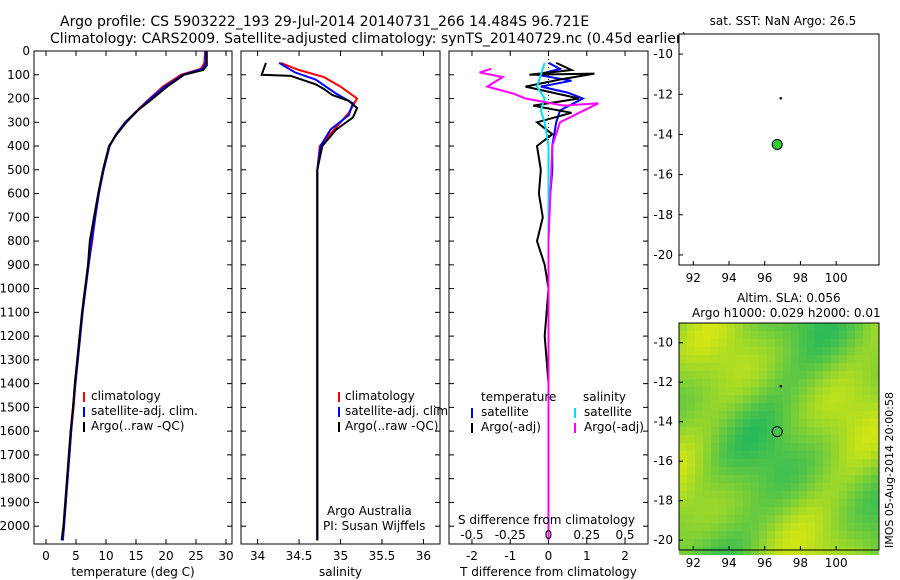 Image resolution: width=900 pixels, height=580 pixels. Describe the element at coordinates (781, 98) in the screenshot. I see `float-track-point` at that location.